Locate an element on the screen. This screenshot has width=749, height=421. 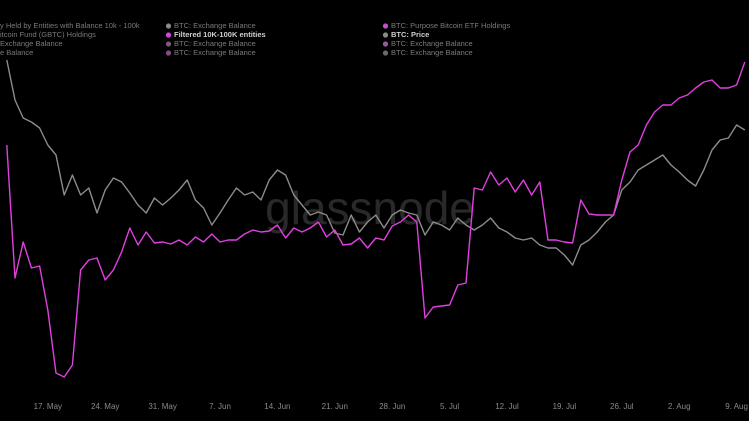
legend-label: Exchange Balance is located at coordinates (31, 43).